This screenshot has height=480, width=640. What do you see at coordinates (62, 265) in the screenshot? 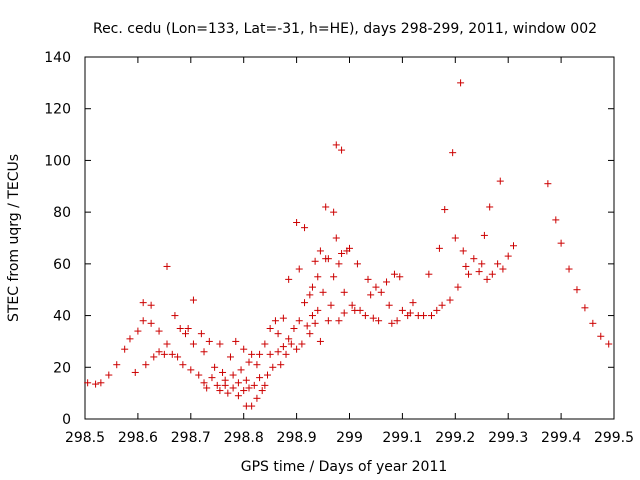
I see `y-tick-label: 60` at bounding box center [62, 265].